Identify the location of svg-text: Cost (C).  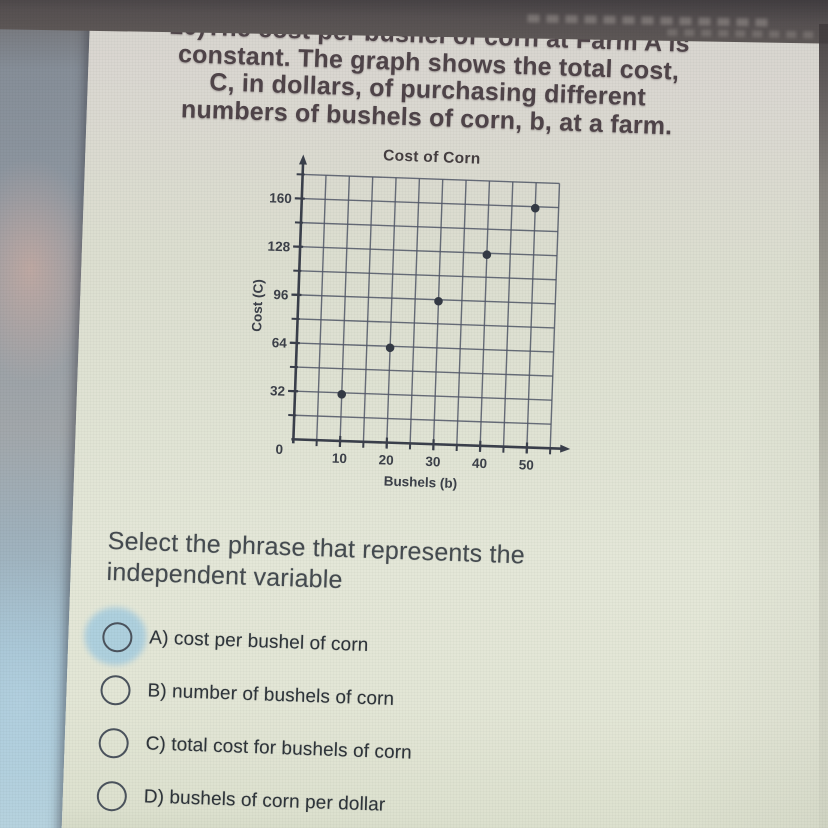
(257, 305).